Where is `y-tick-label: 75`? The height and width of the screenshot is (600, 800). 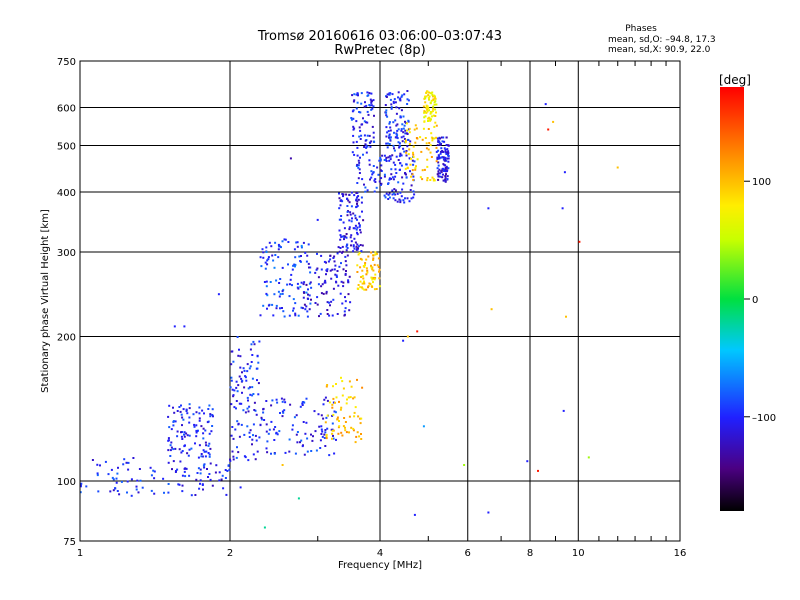 y-tick-label: 75 is located at coordinates (69, 542).